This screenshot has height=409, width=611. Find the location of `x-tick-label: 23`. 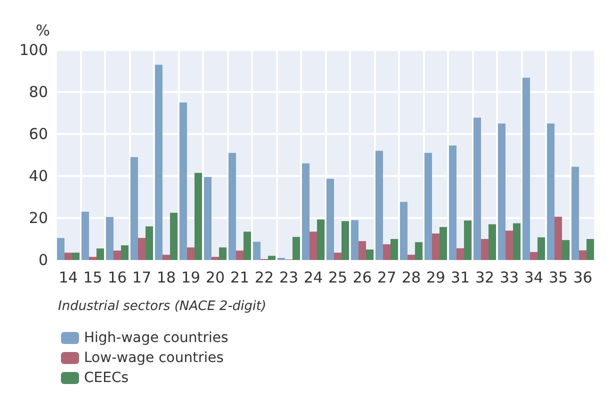

x-tick-label: 23 is located at coordinates (288, 277).